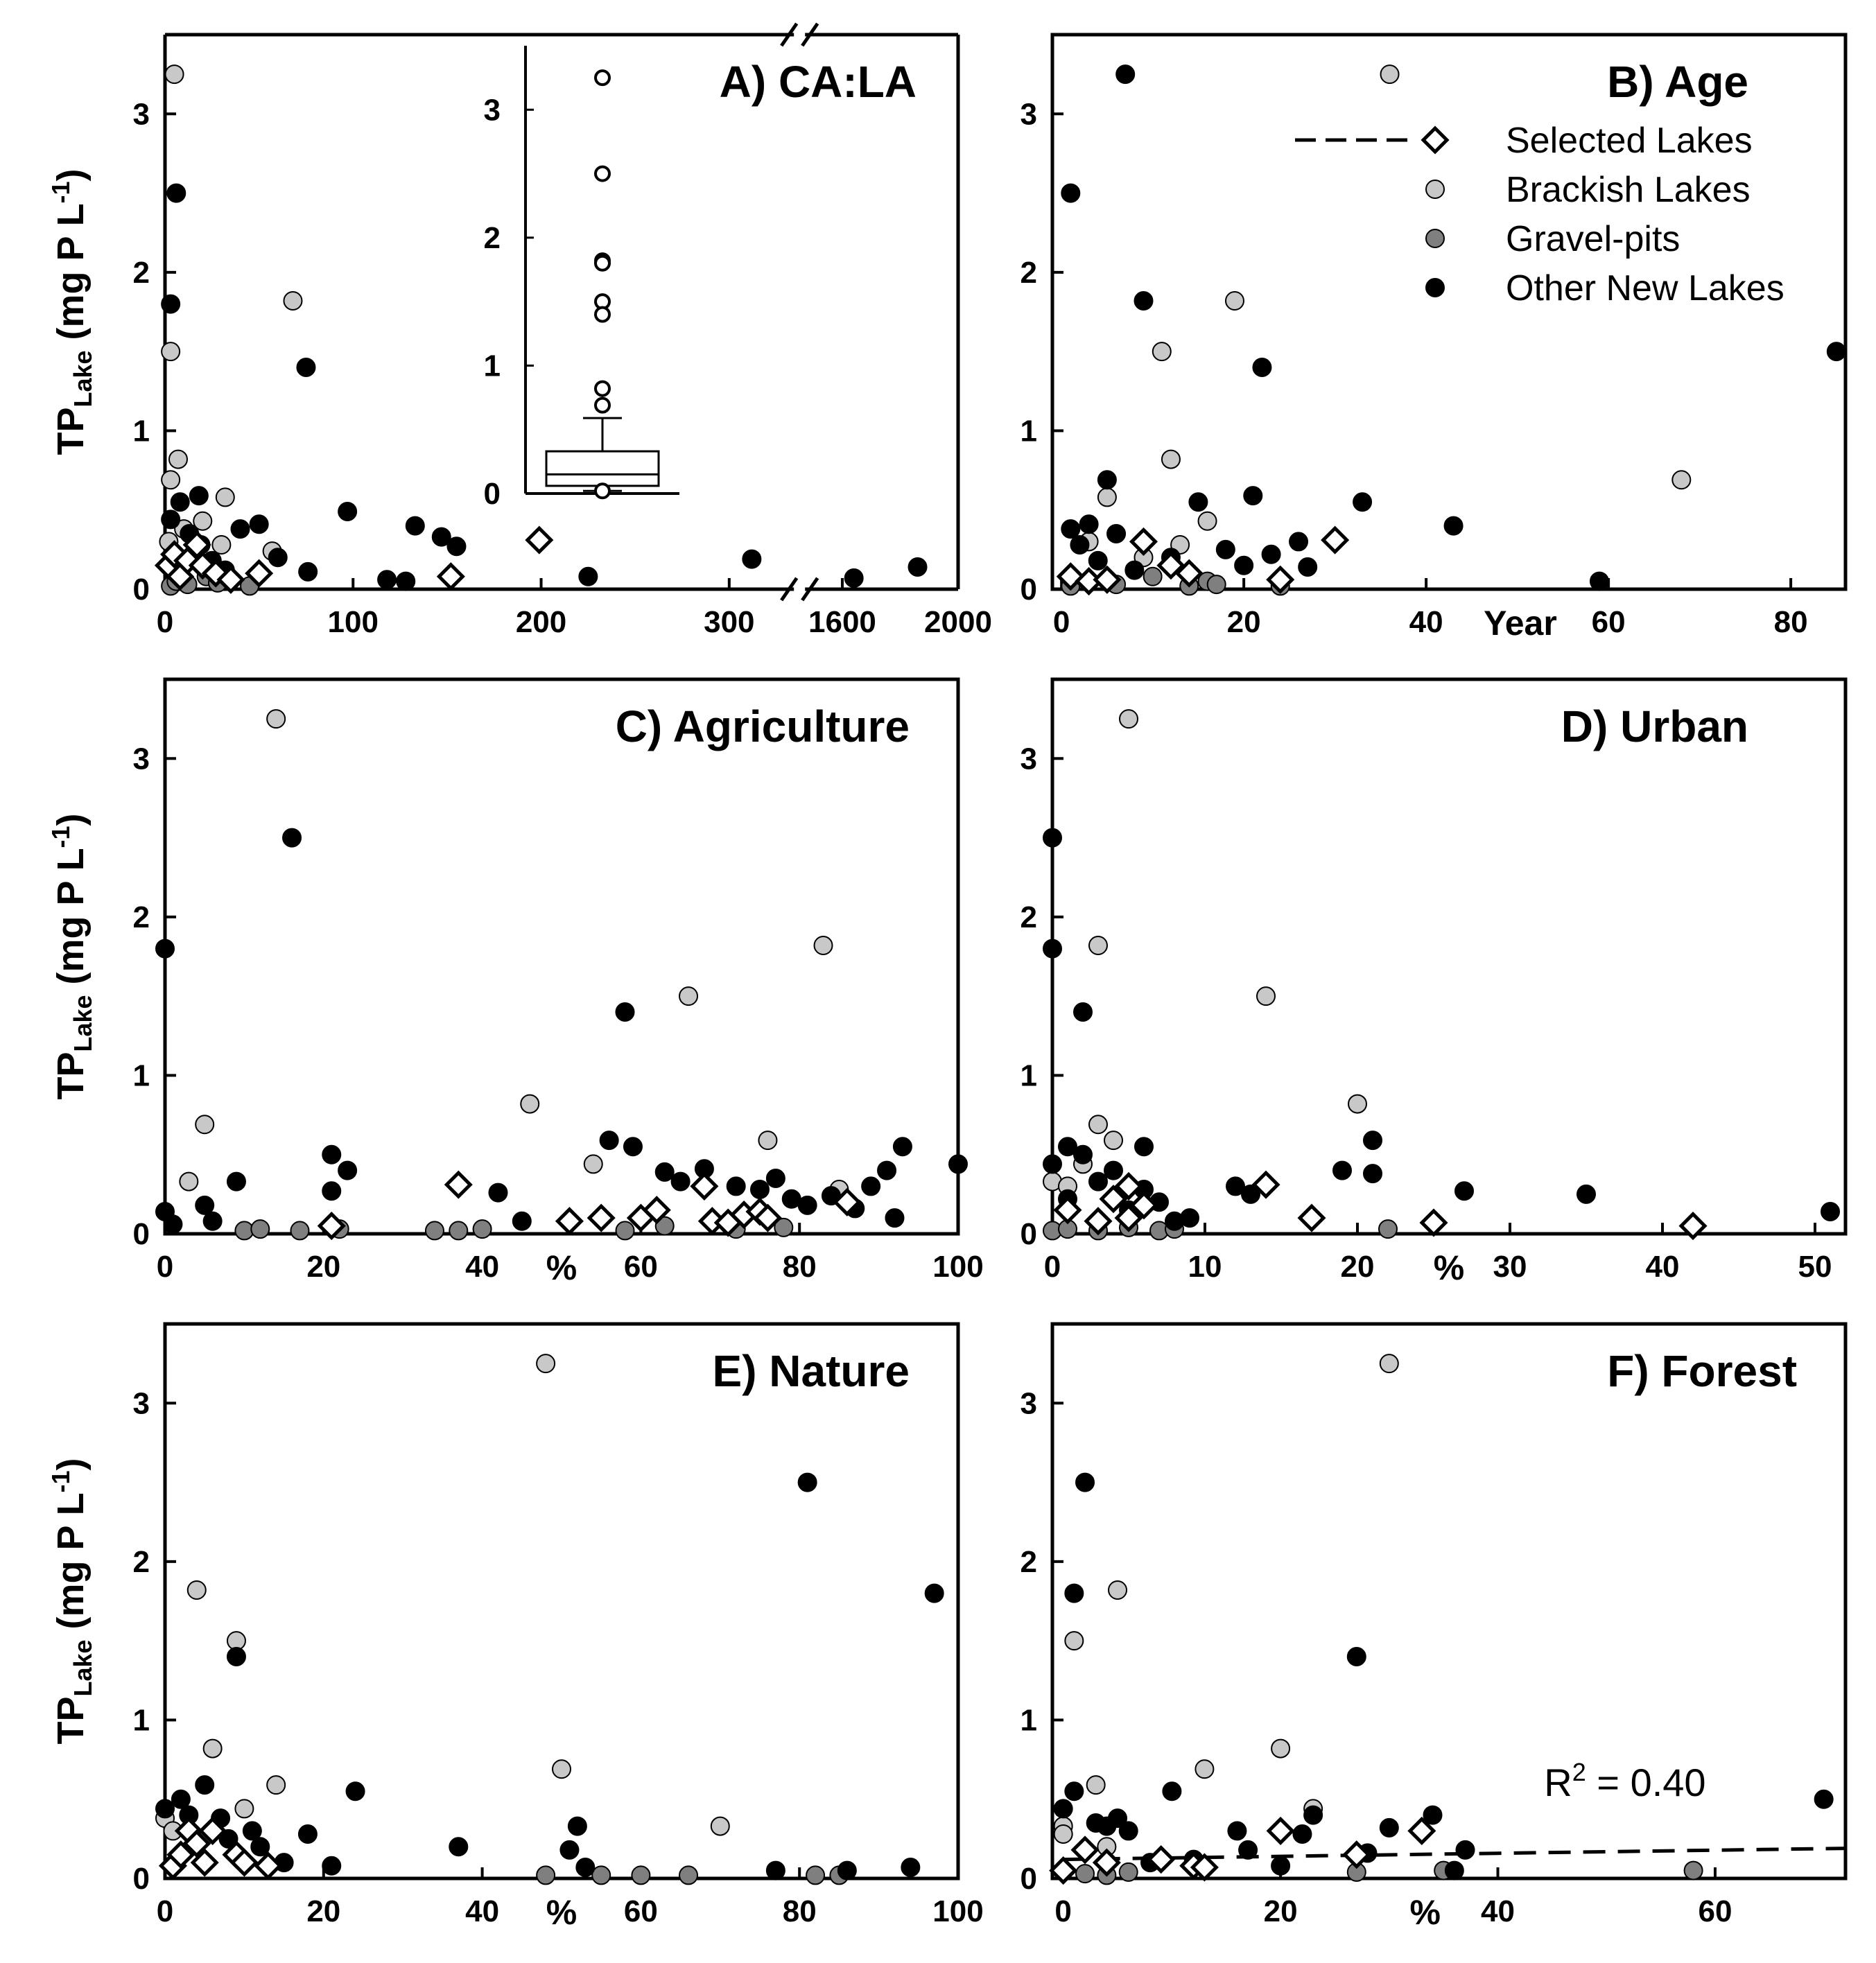  I want to click on x-tick-label: 100, so click(957, 1911).